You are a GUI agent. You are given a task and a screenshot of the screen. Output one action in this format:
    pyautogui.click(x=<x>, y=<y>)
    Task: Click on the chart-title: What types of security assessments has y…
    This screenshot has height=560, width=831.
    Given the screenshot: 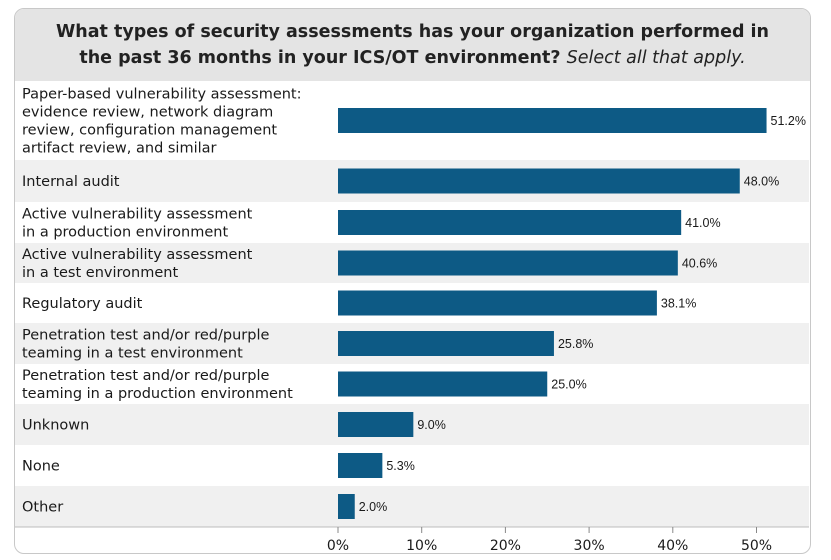 What is the action you would take?
    pyautogui.click(x=412, y=45)
    